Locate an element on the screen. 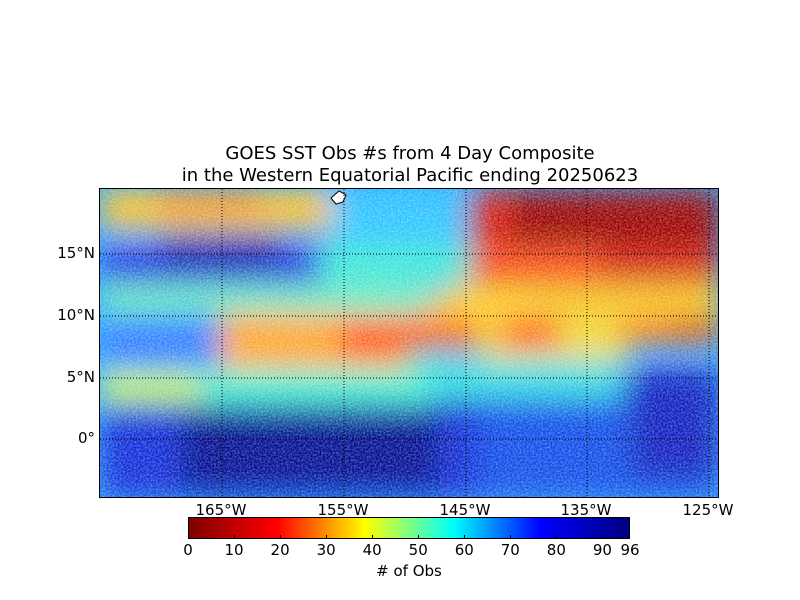 The image size is (800, 600). lon-label-135w: 135°W is located at coordinates (586, 510).